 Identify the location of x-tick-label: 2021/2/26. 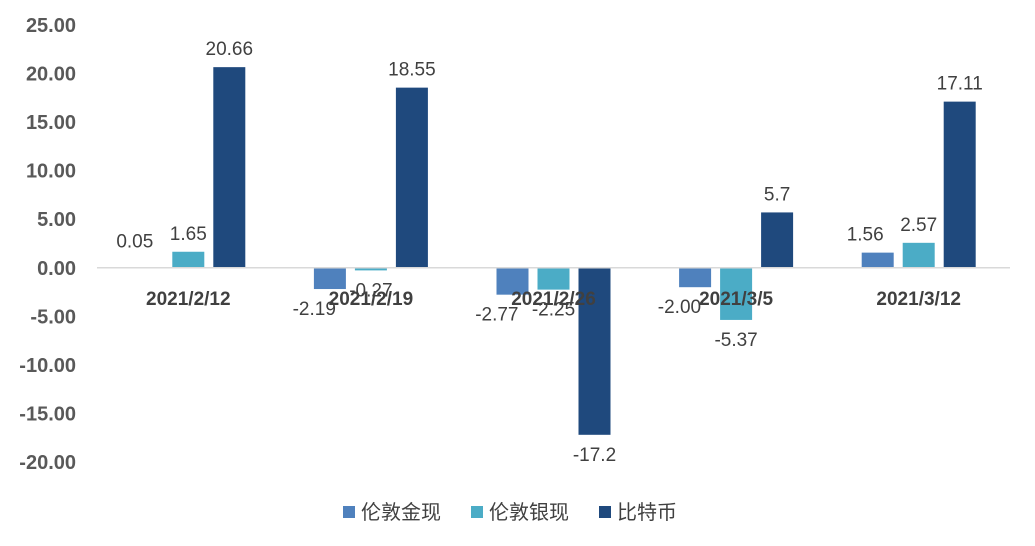
(553, 299).